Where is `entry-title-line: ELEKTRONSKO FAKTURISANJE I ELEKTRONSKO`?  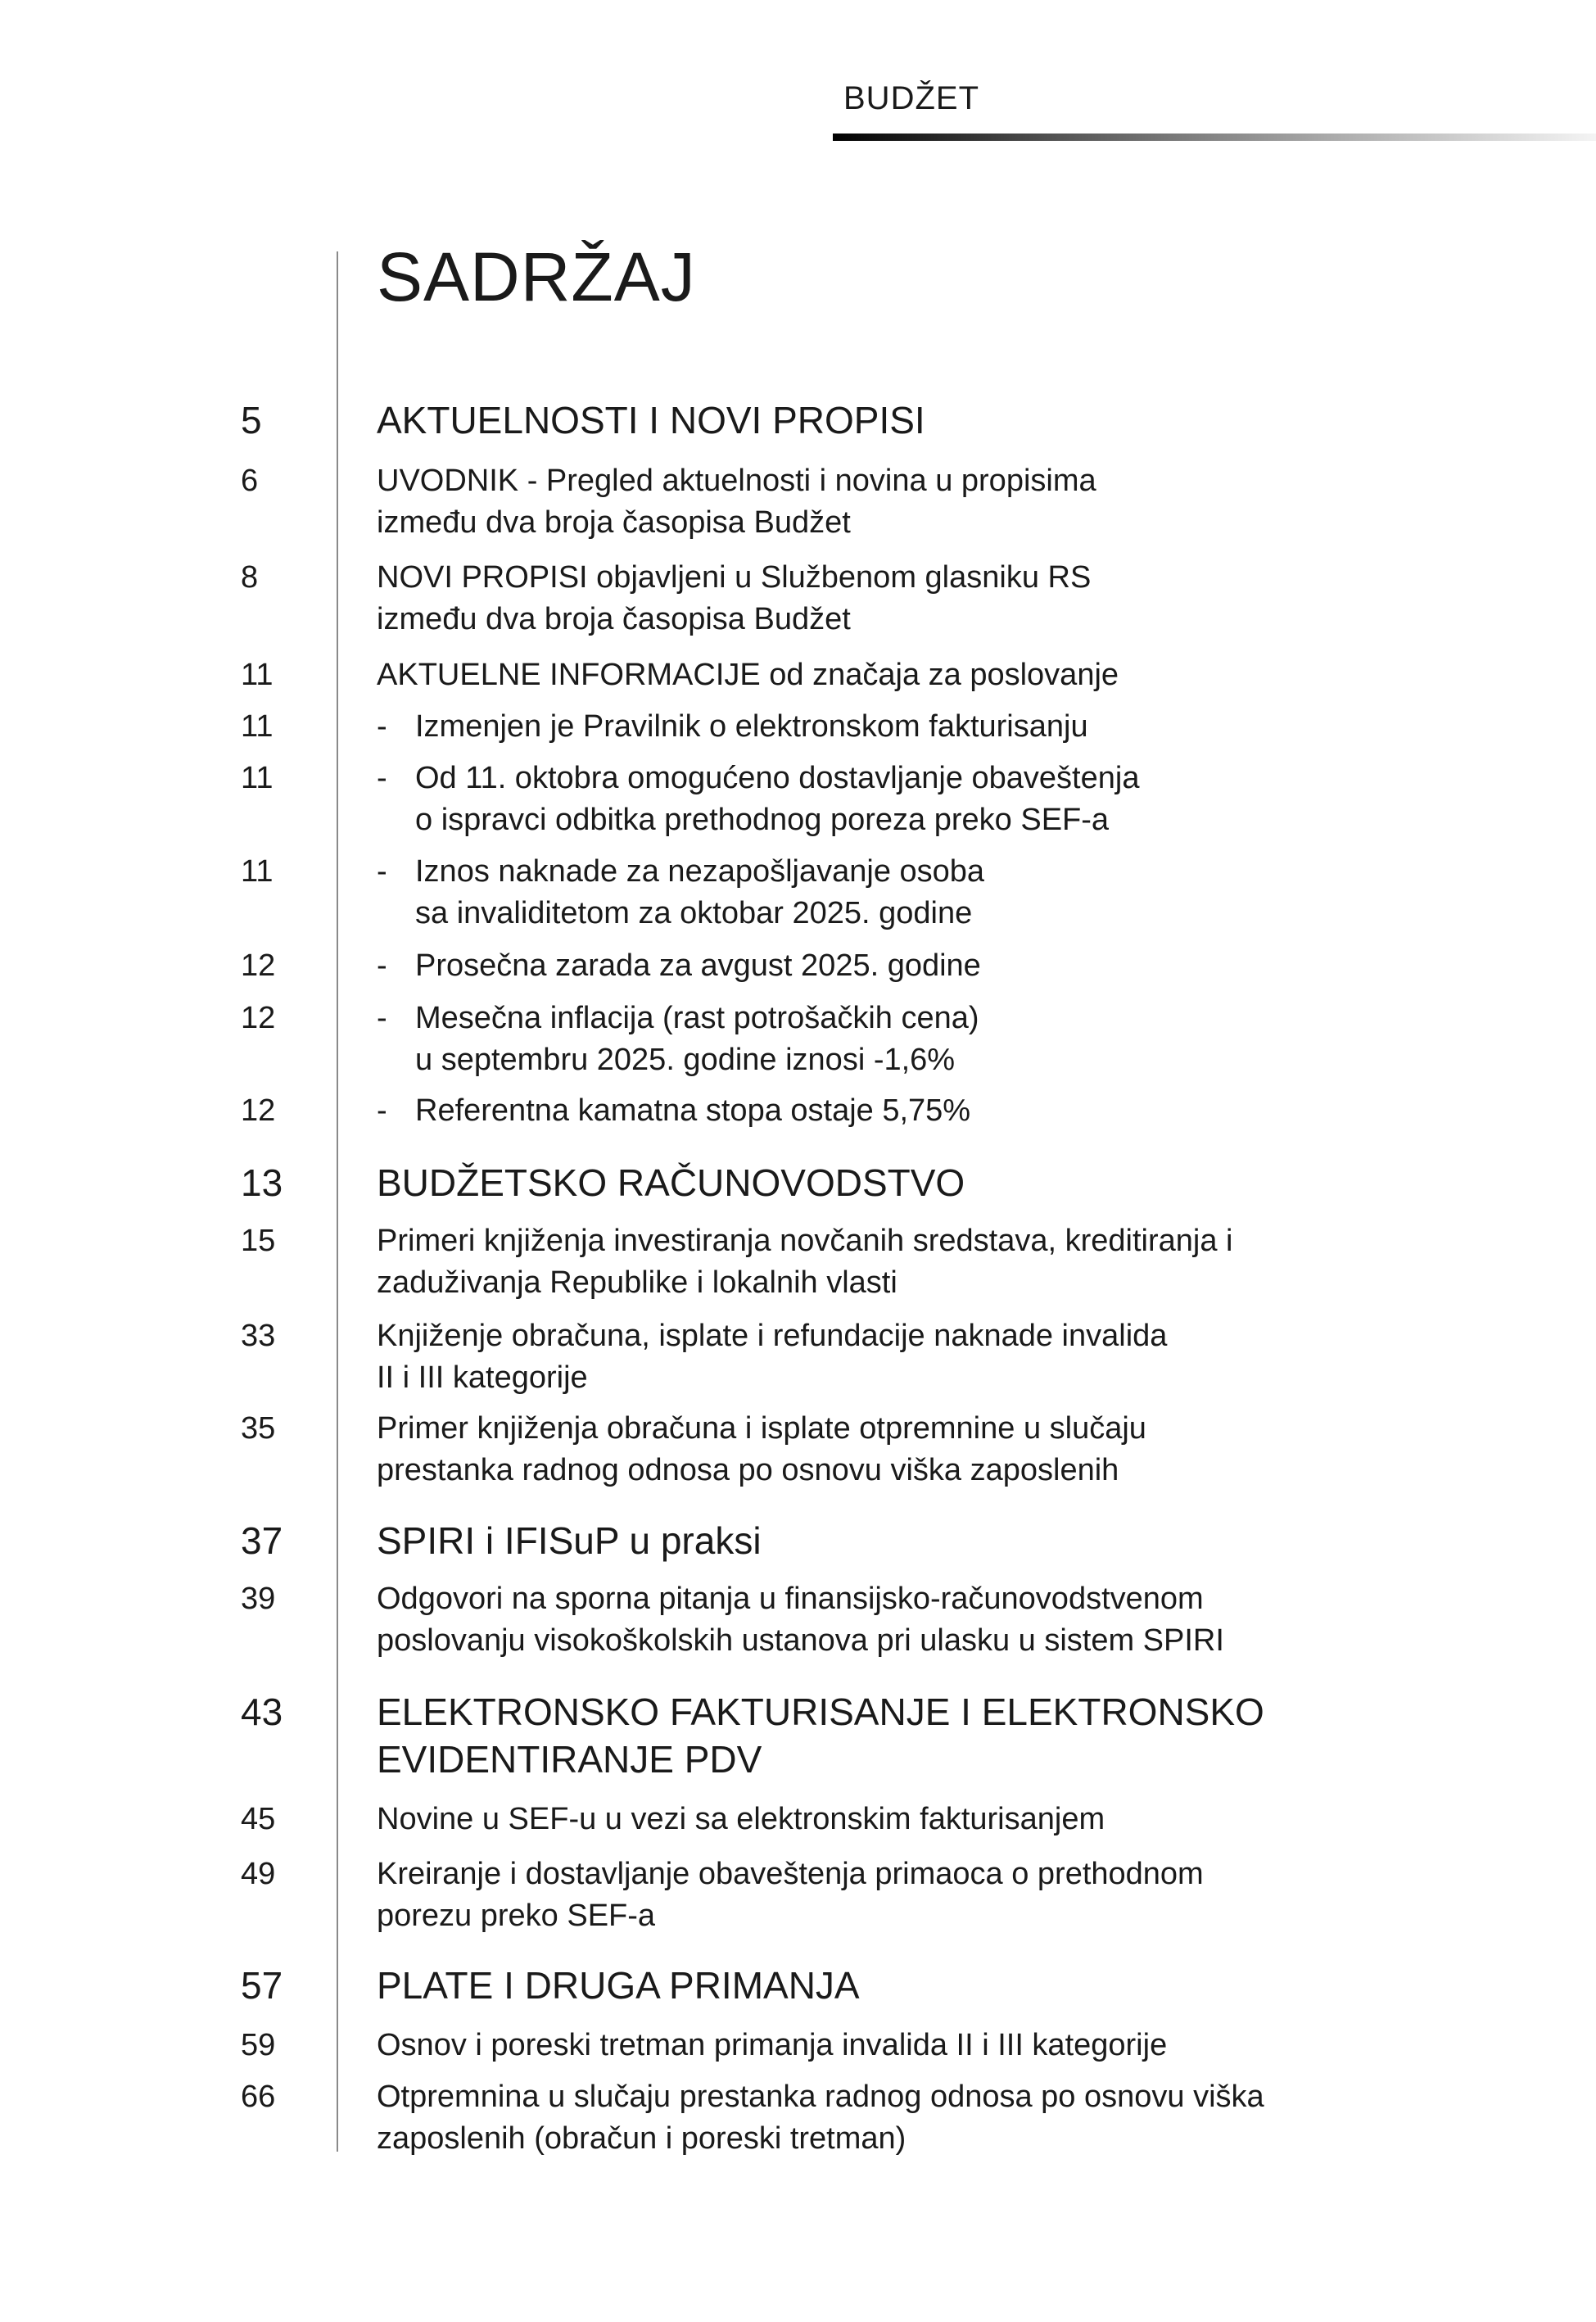
entry-title-line: ELEKTRONSKO FAKTURISANJE I ELEKTRONSKO is located at coordinates (820, 1712).